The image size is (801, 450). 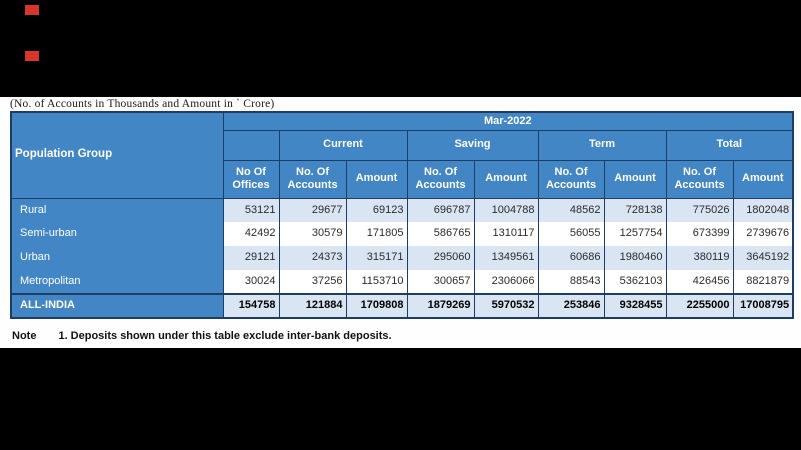 I want to click on data-cell: 30024, so click(x=251, y=282).